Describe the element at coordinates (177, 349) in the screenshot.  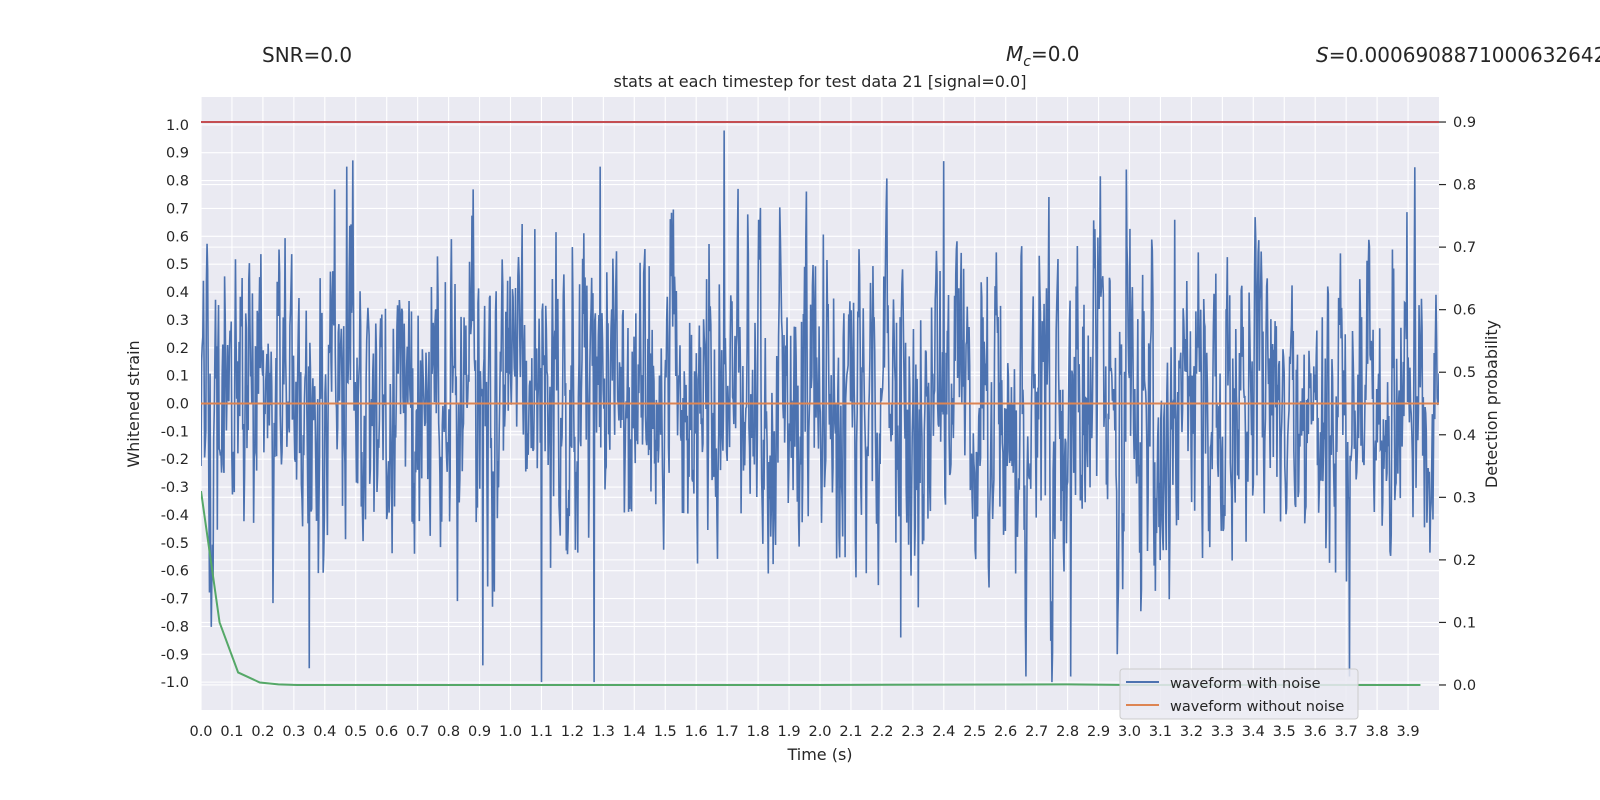
I see `y-tick-label: 0.2` at that location.